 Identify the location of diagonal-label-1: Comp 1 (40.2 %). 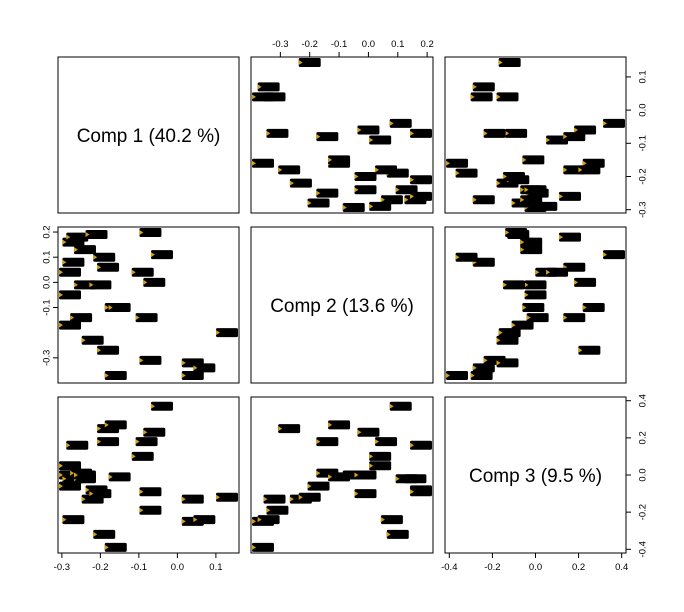
(149, 136).